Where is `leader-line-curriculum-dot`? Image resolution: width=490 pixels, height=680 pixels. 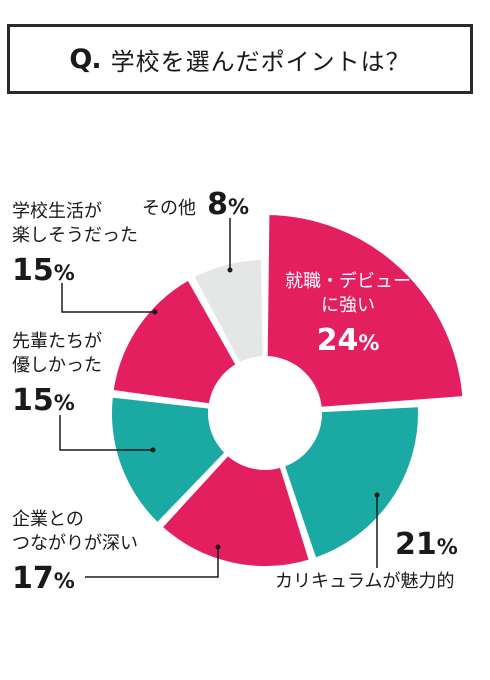
leader-line-curriculum-dot is located at coordinates (377, 495).